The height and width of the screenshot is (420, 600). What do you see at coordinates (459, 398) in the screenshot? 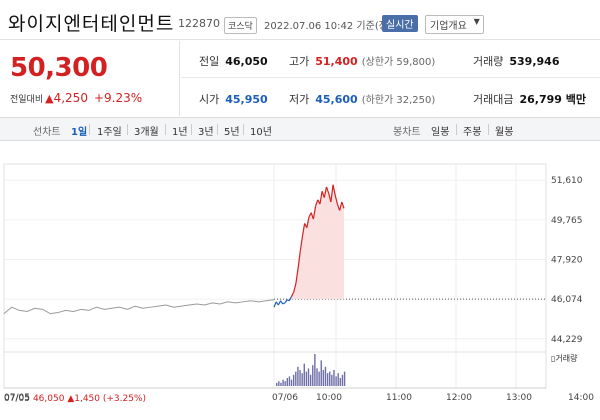
I see `x-tick-label: 12:00` at bounding box center [459, 398].